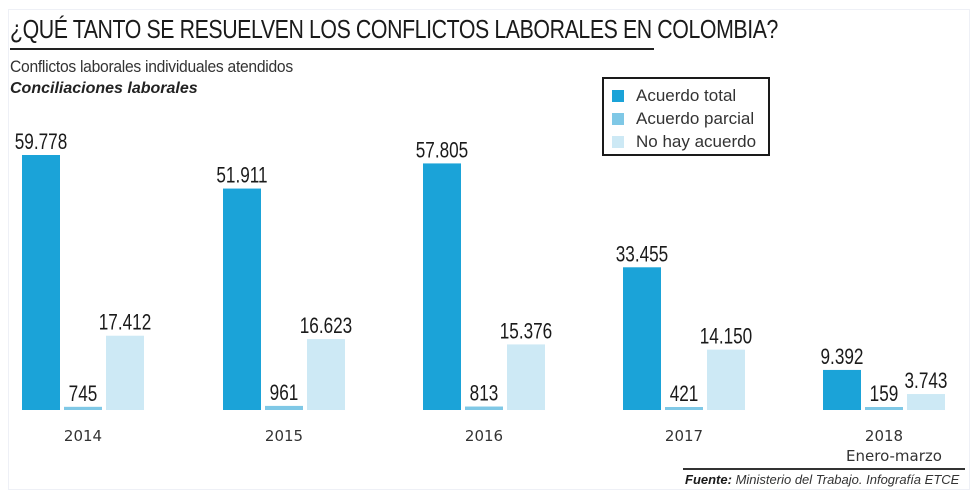 The width and height of the screenshot is (979, 499). What do you see at coordinates (684, 436) in the screenshot?
I see `x-tick-label: 2017` at bounding box center [684, 436].